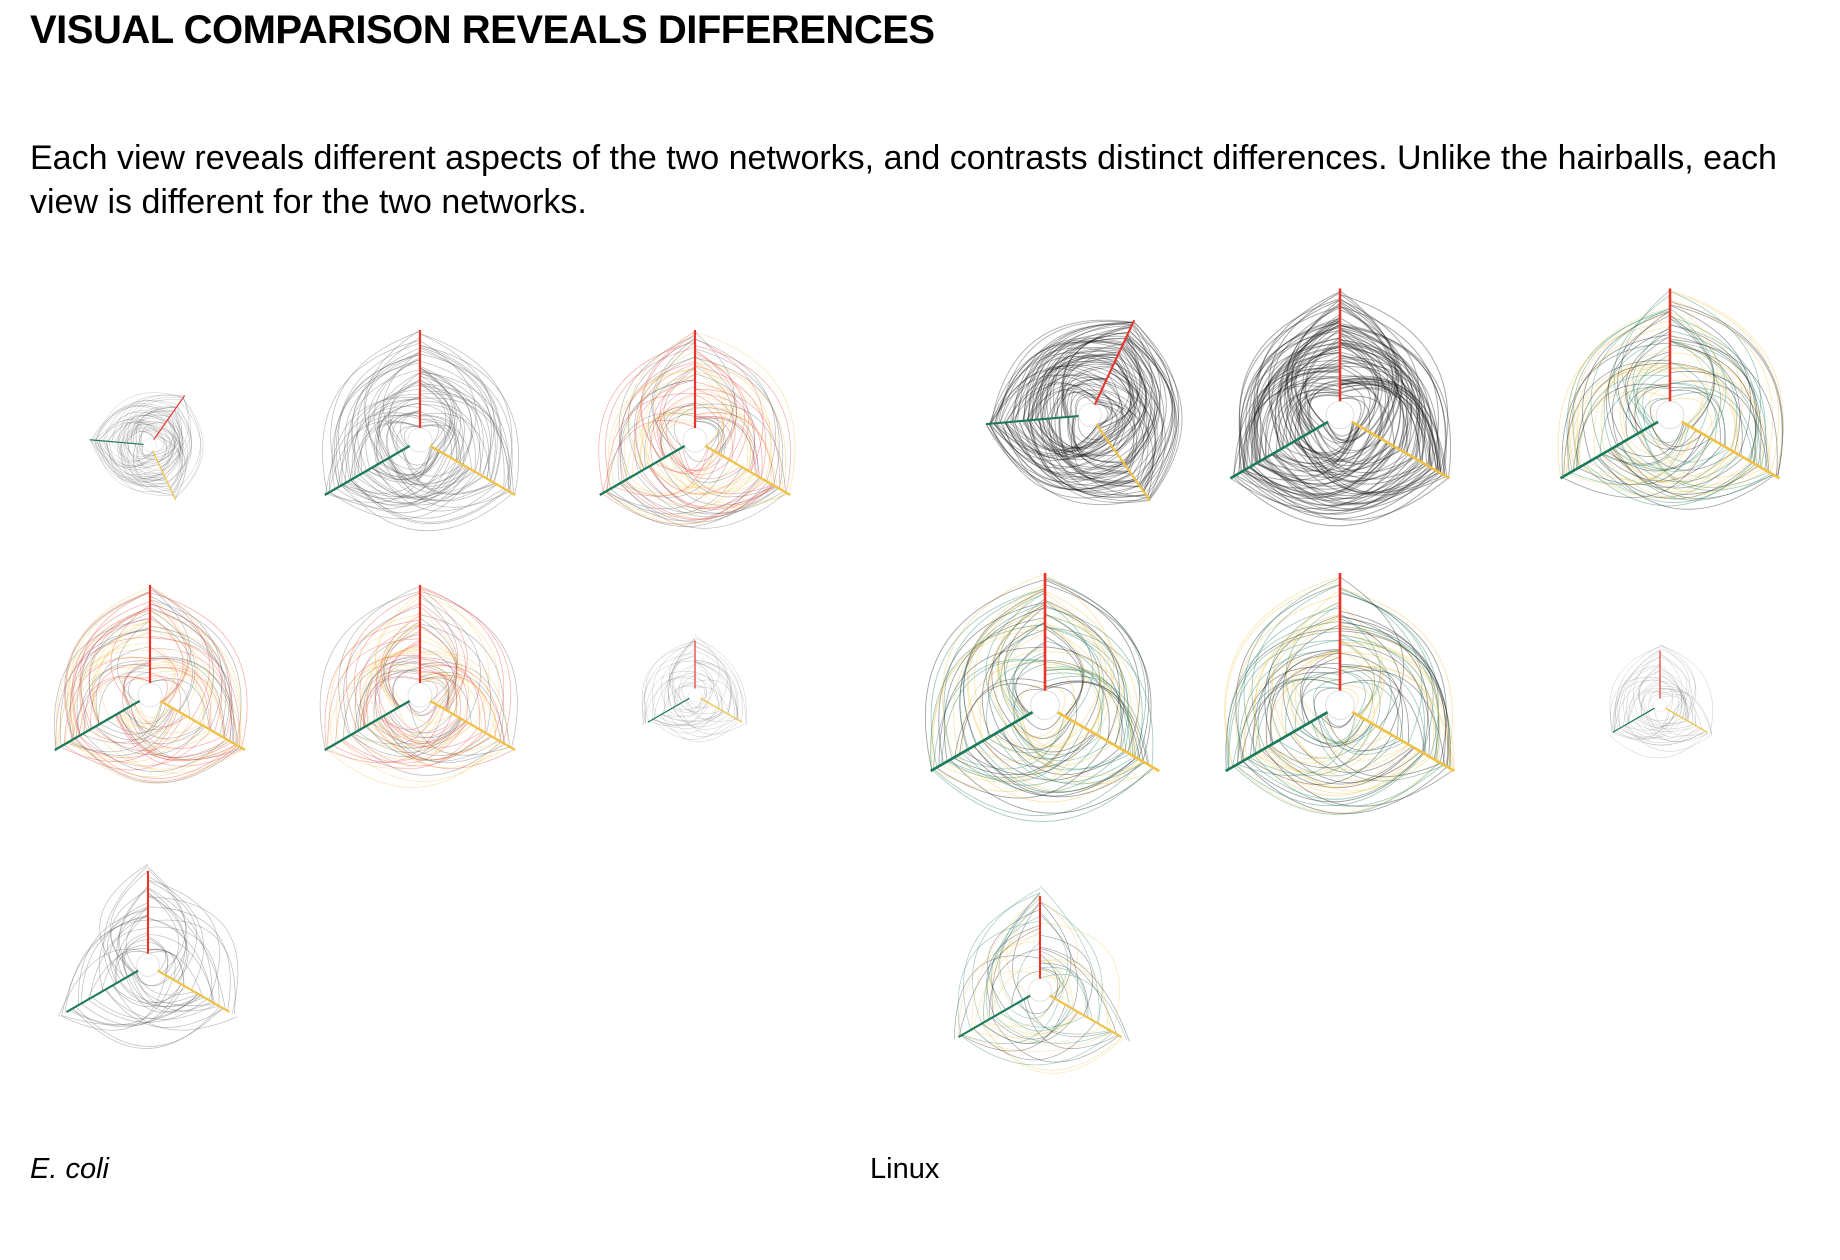 The height and width of the screenshot is (1260, 1840). I want to click on page-title: VISUAL COMPARISON REVEALS DIFFERENCES, so click(482, 30).